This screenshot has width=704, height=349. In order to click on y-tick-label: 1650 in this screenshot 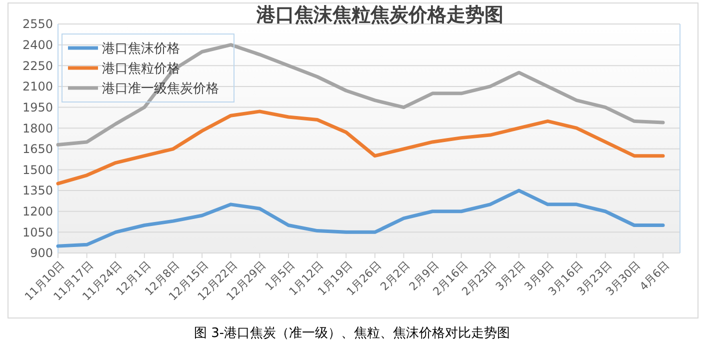, I will do `click(37, 149)`.